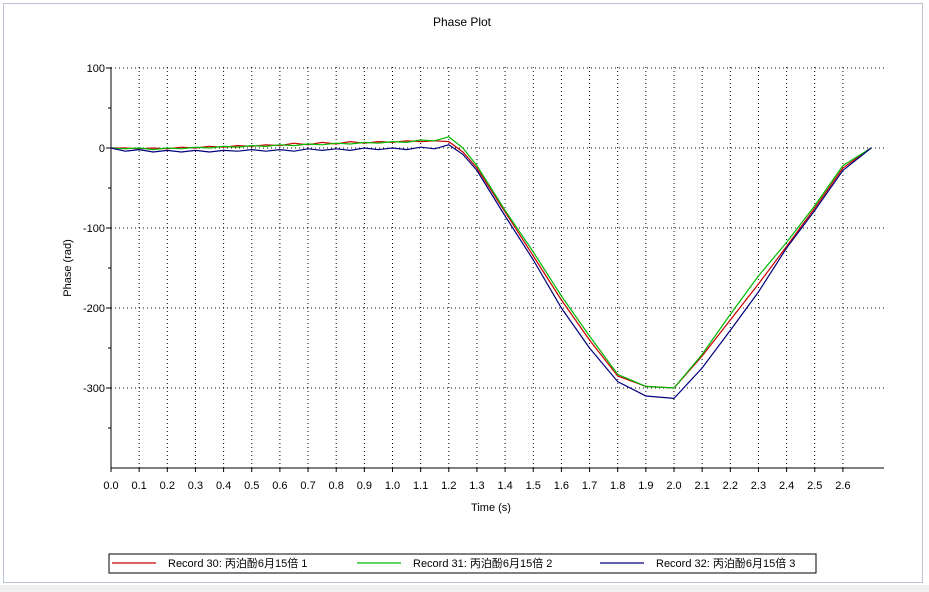  I want to click on x-tick-label: 0.1, so click(139, 486).